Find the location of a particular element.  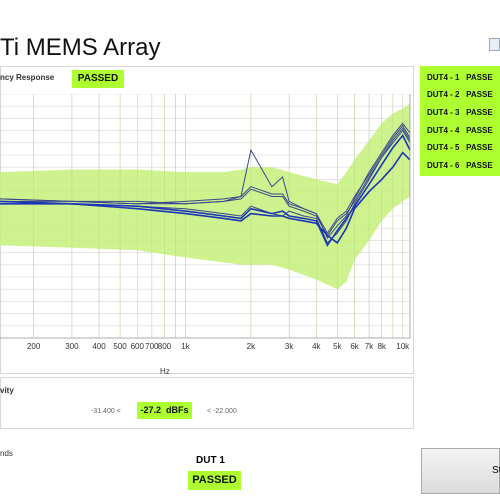

start-button: St is located at coordinates (460, 471).